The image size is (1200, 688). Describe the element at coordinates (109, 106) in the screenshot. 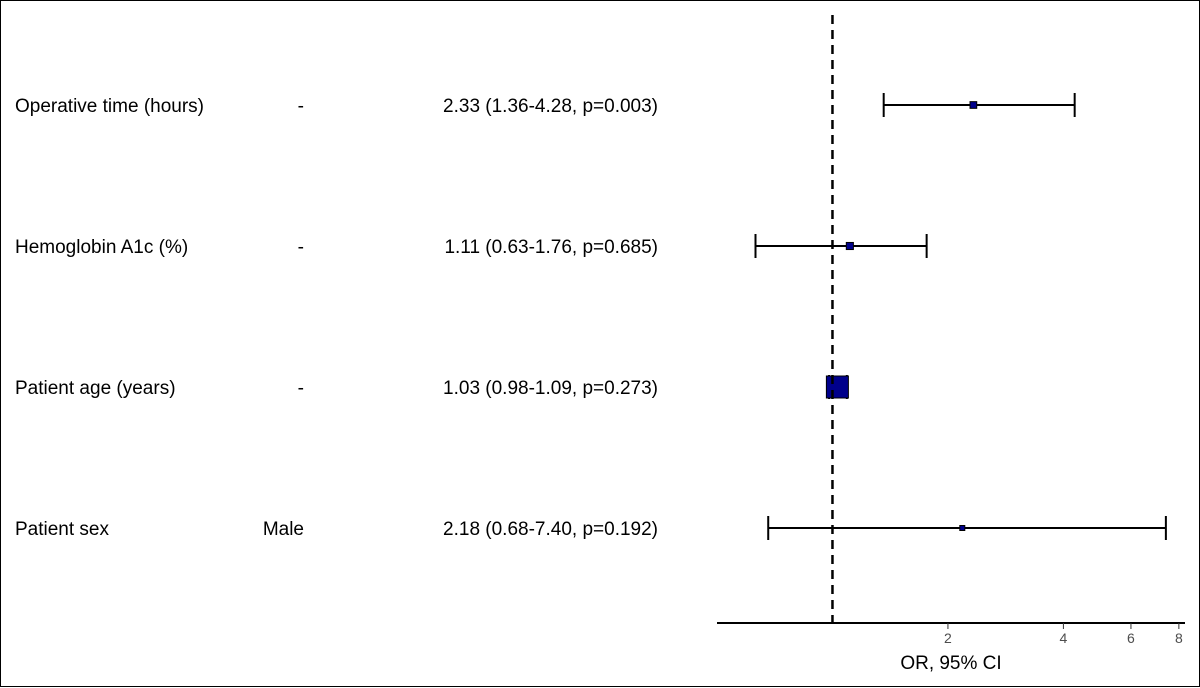

I see `row-variable-label: Operative time (hours)` at that location.